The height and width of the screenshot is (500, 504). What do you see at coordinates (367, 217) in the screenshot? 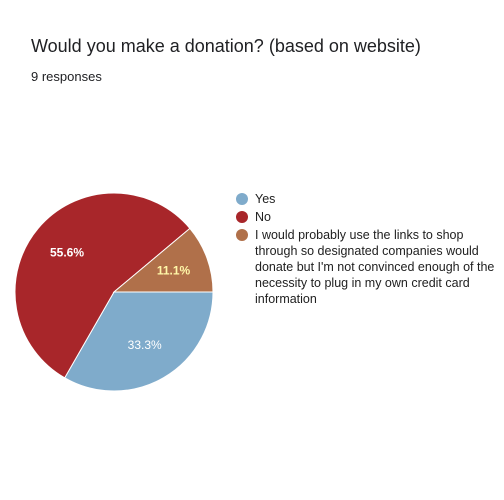
I see `legend-item-1: No` at bounding box center [367, 217].